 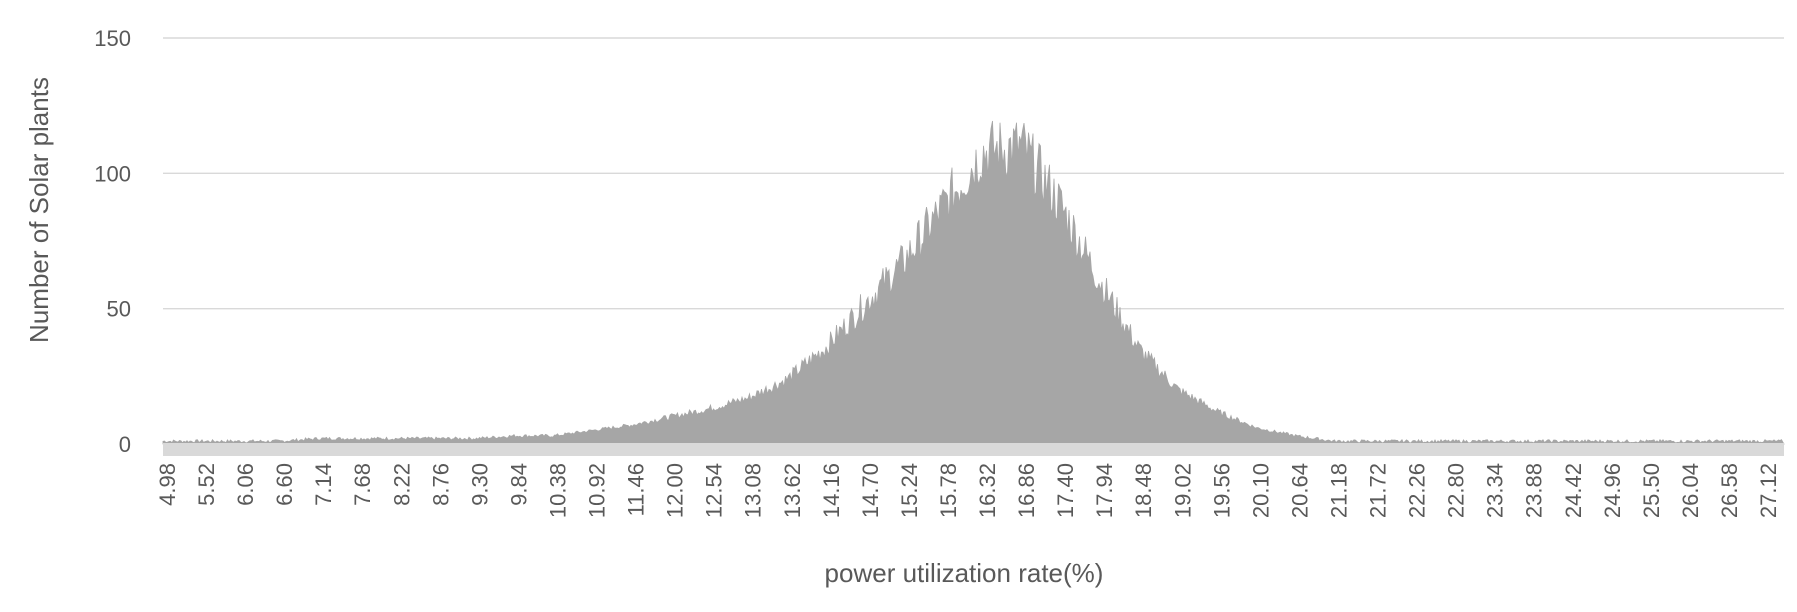 I want to click on y-tick-labels: 0 50 100 150, so click(x=112, y=241).